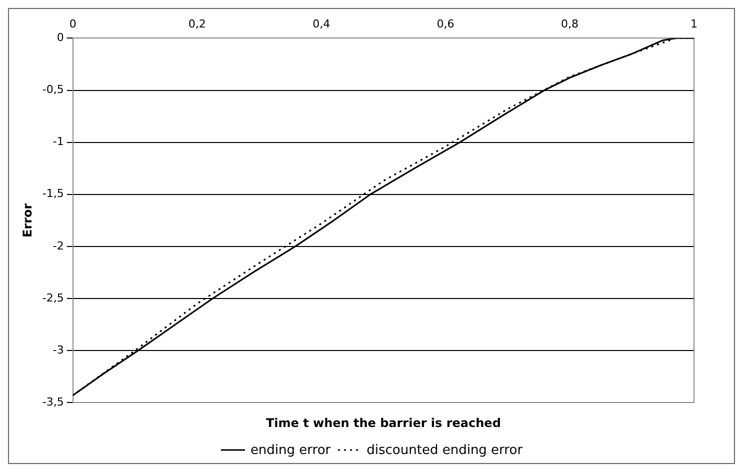 This screenshot has width=743, height=472. Describe the element at coordinates (445, 23) in the screenshot. I see `x-tick-label: 0,6` at that location.